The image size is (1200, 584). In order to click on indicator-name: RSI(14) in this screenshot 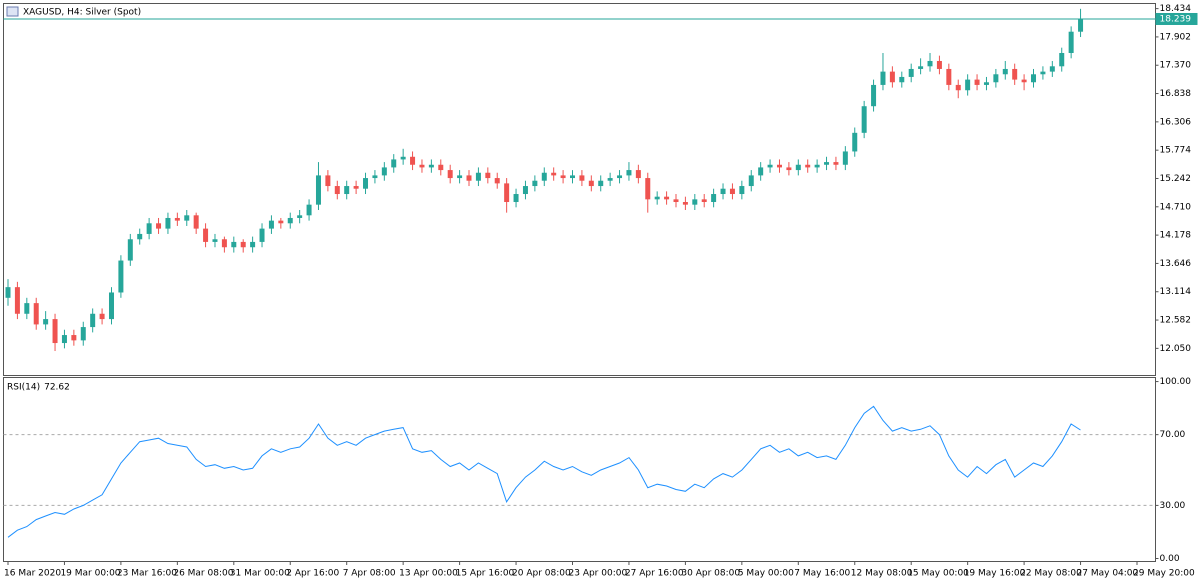, I will do `click(23, 388)`.